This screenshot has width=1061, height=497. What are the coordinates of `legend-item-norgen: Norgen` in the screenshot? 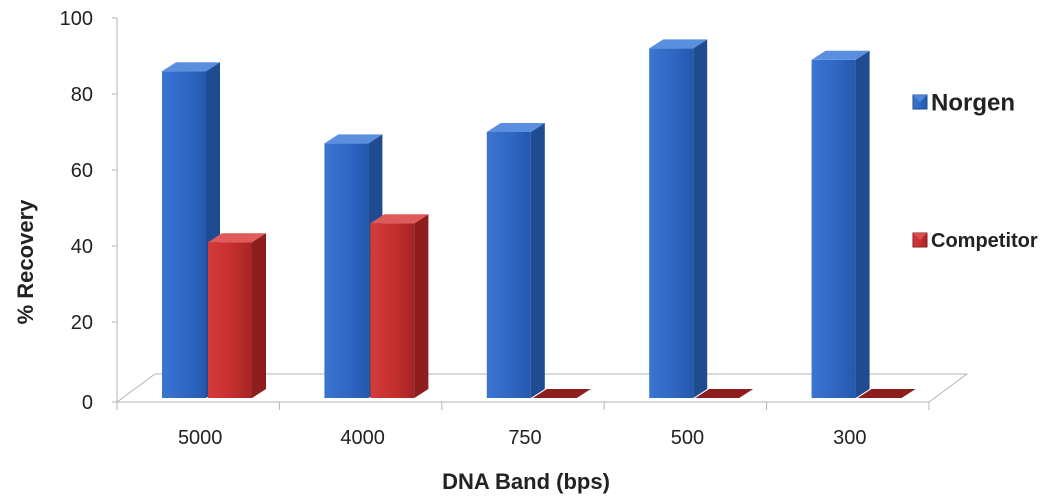 It's located at (963, 103).